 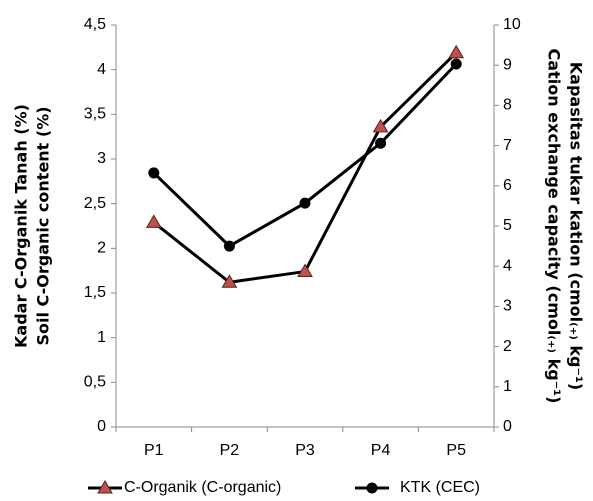 I want to click on y2-axis-title: Cation exchange capacity (cmol₍₊₎ kg⁻¹), so click(x=554, y=226).